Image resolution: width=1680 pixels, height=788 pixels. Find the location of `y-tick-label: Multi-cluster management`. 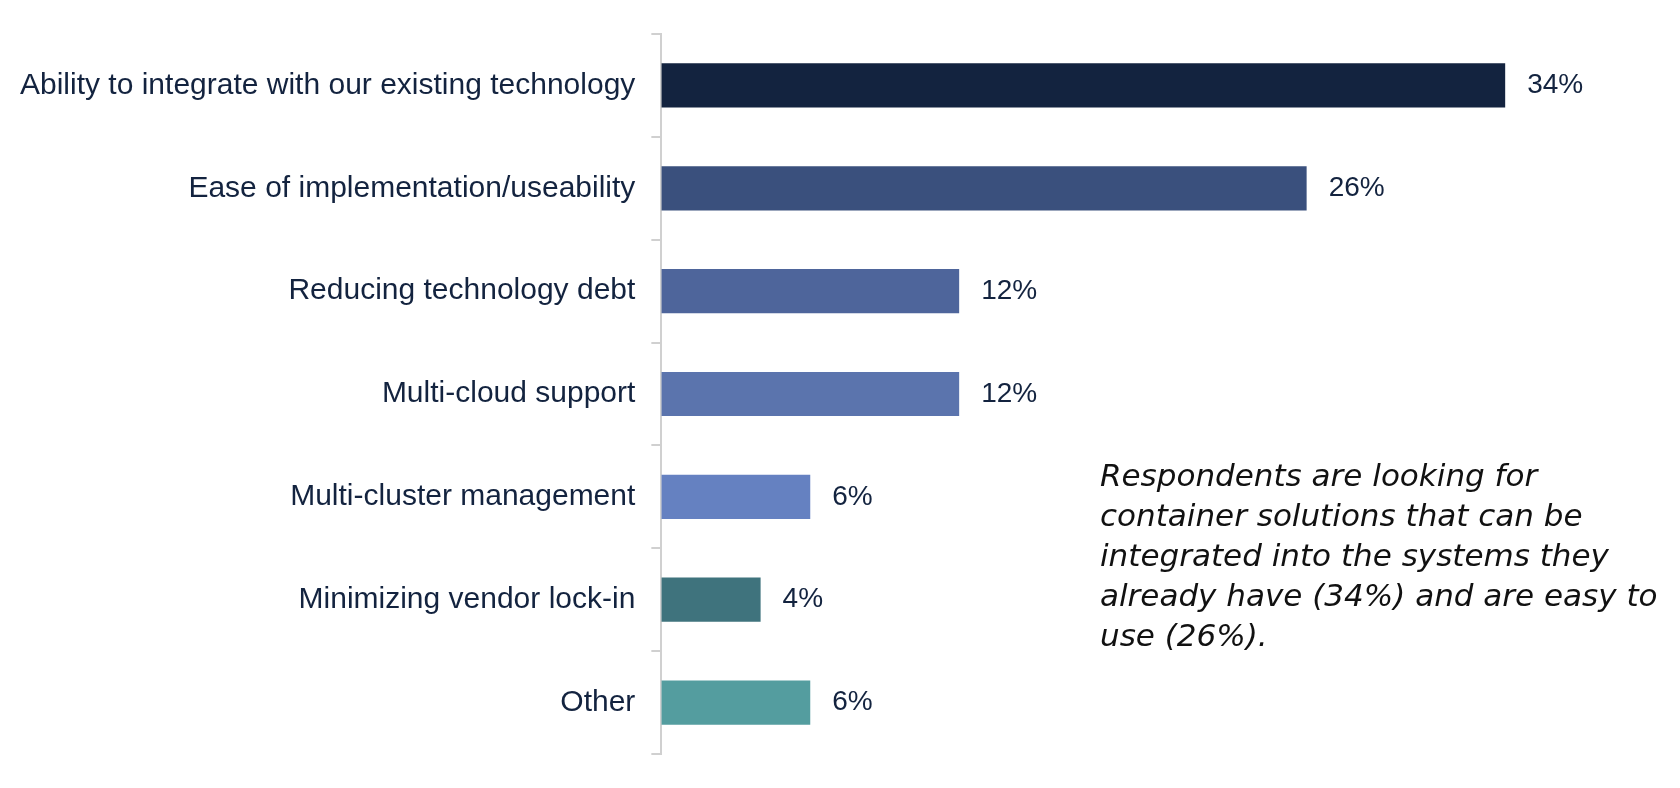

y-tick-label: Multi-cluster management is located at coordinates (463, 495).